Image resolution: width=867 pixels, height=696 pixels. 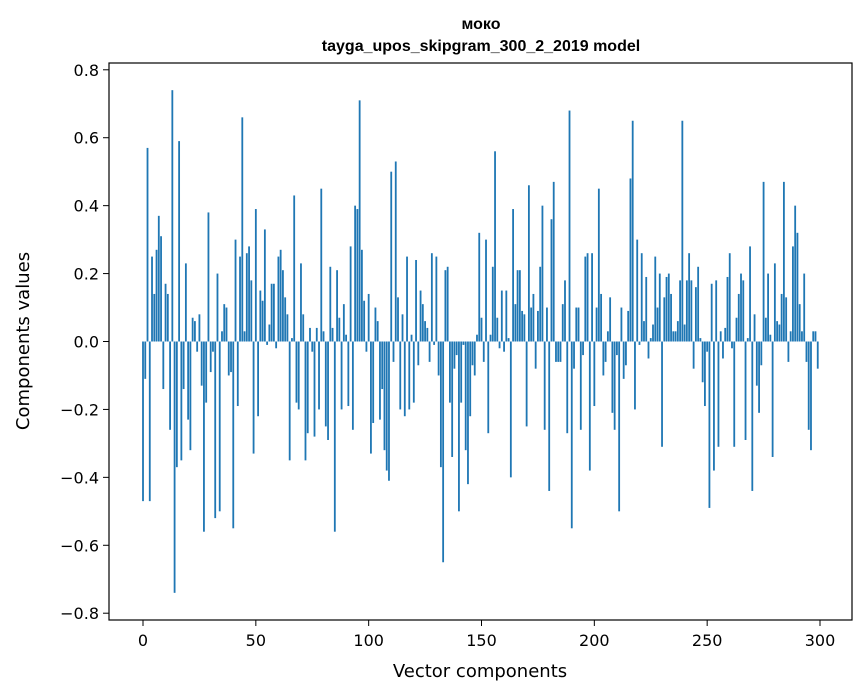 I want to click on y-tick-label: −0.8, so click(x=79, y=613).